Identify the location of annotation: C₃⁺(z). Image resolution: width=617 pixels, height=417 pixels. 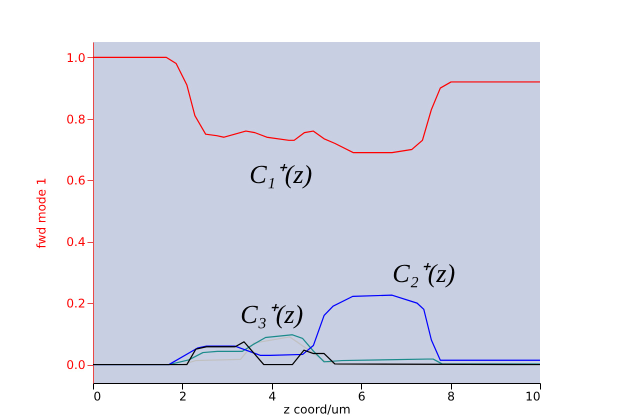
(272, 314).